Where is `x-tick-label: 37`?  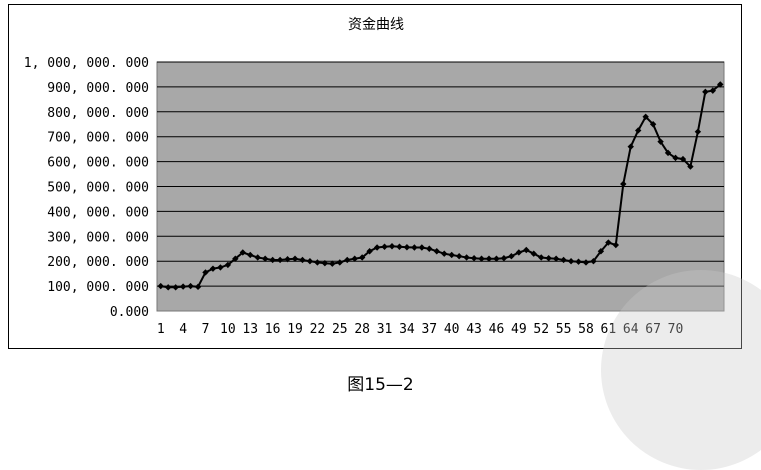
x-tick-label: 37 is located at coordinates (429, 329).